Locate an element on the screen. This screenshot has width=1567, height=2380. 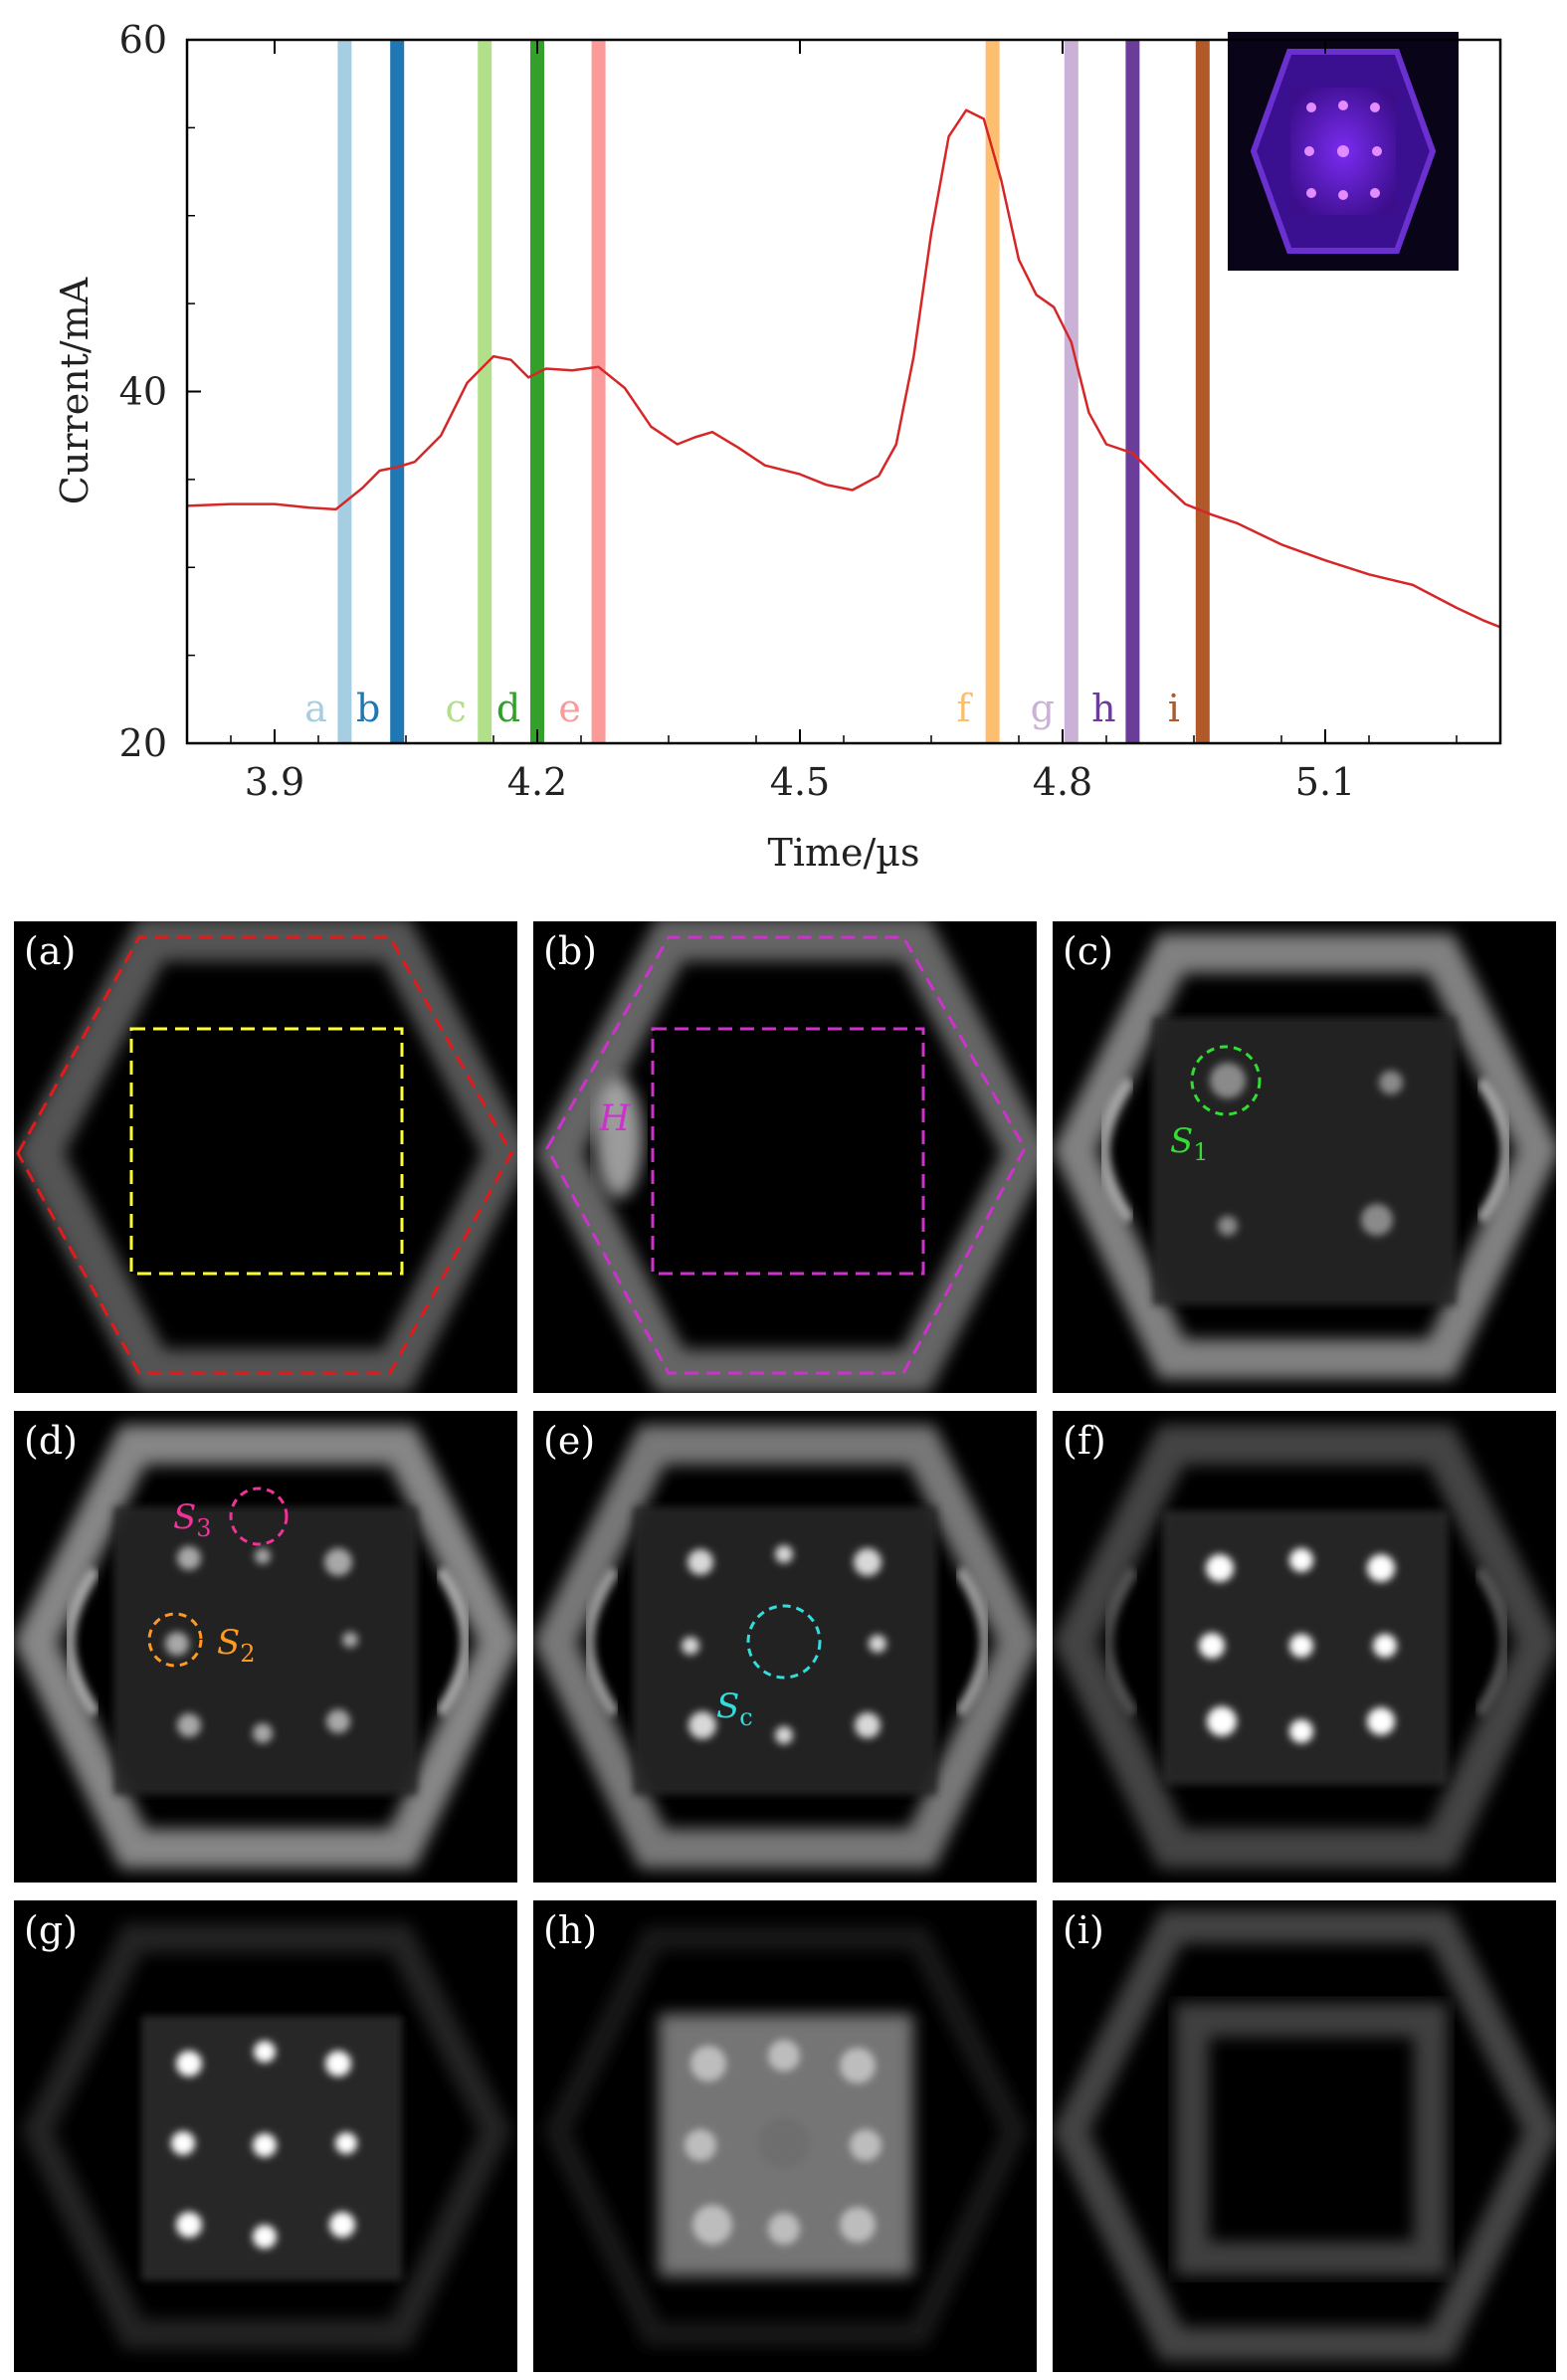
marker-label-e: e is located at coordinates (569, 708).